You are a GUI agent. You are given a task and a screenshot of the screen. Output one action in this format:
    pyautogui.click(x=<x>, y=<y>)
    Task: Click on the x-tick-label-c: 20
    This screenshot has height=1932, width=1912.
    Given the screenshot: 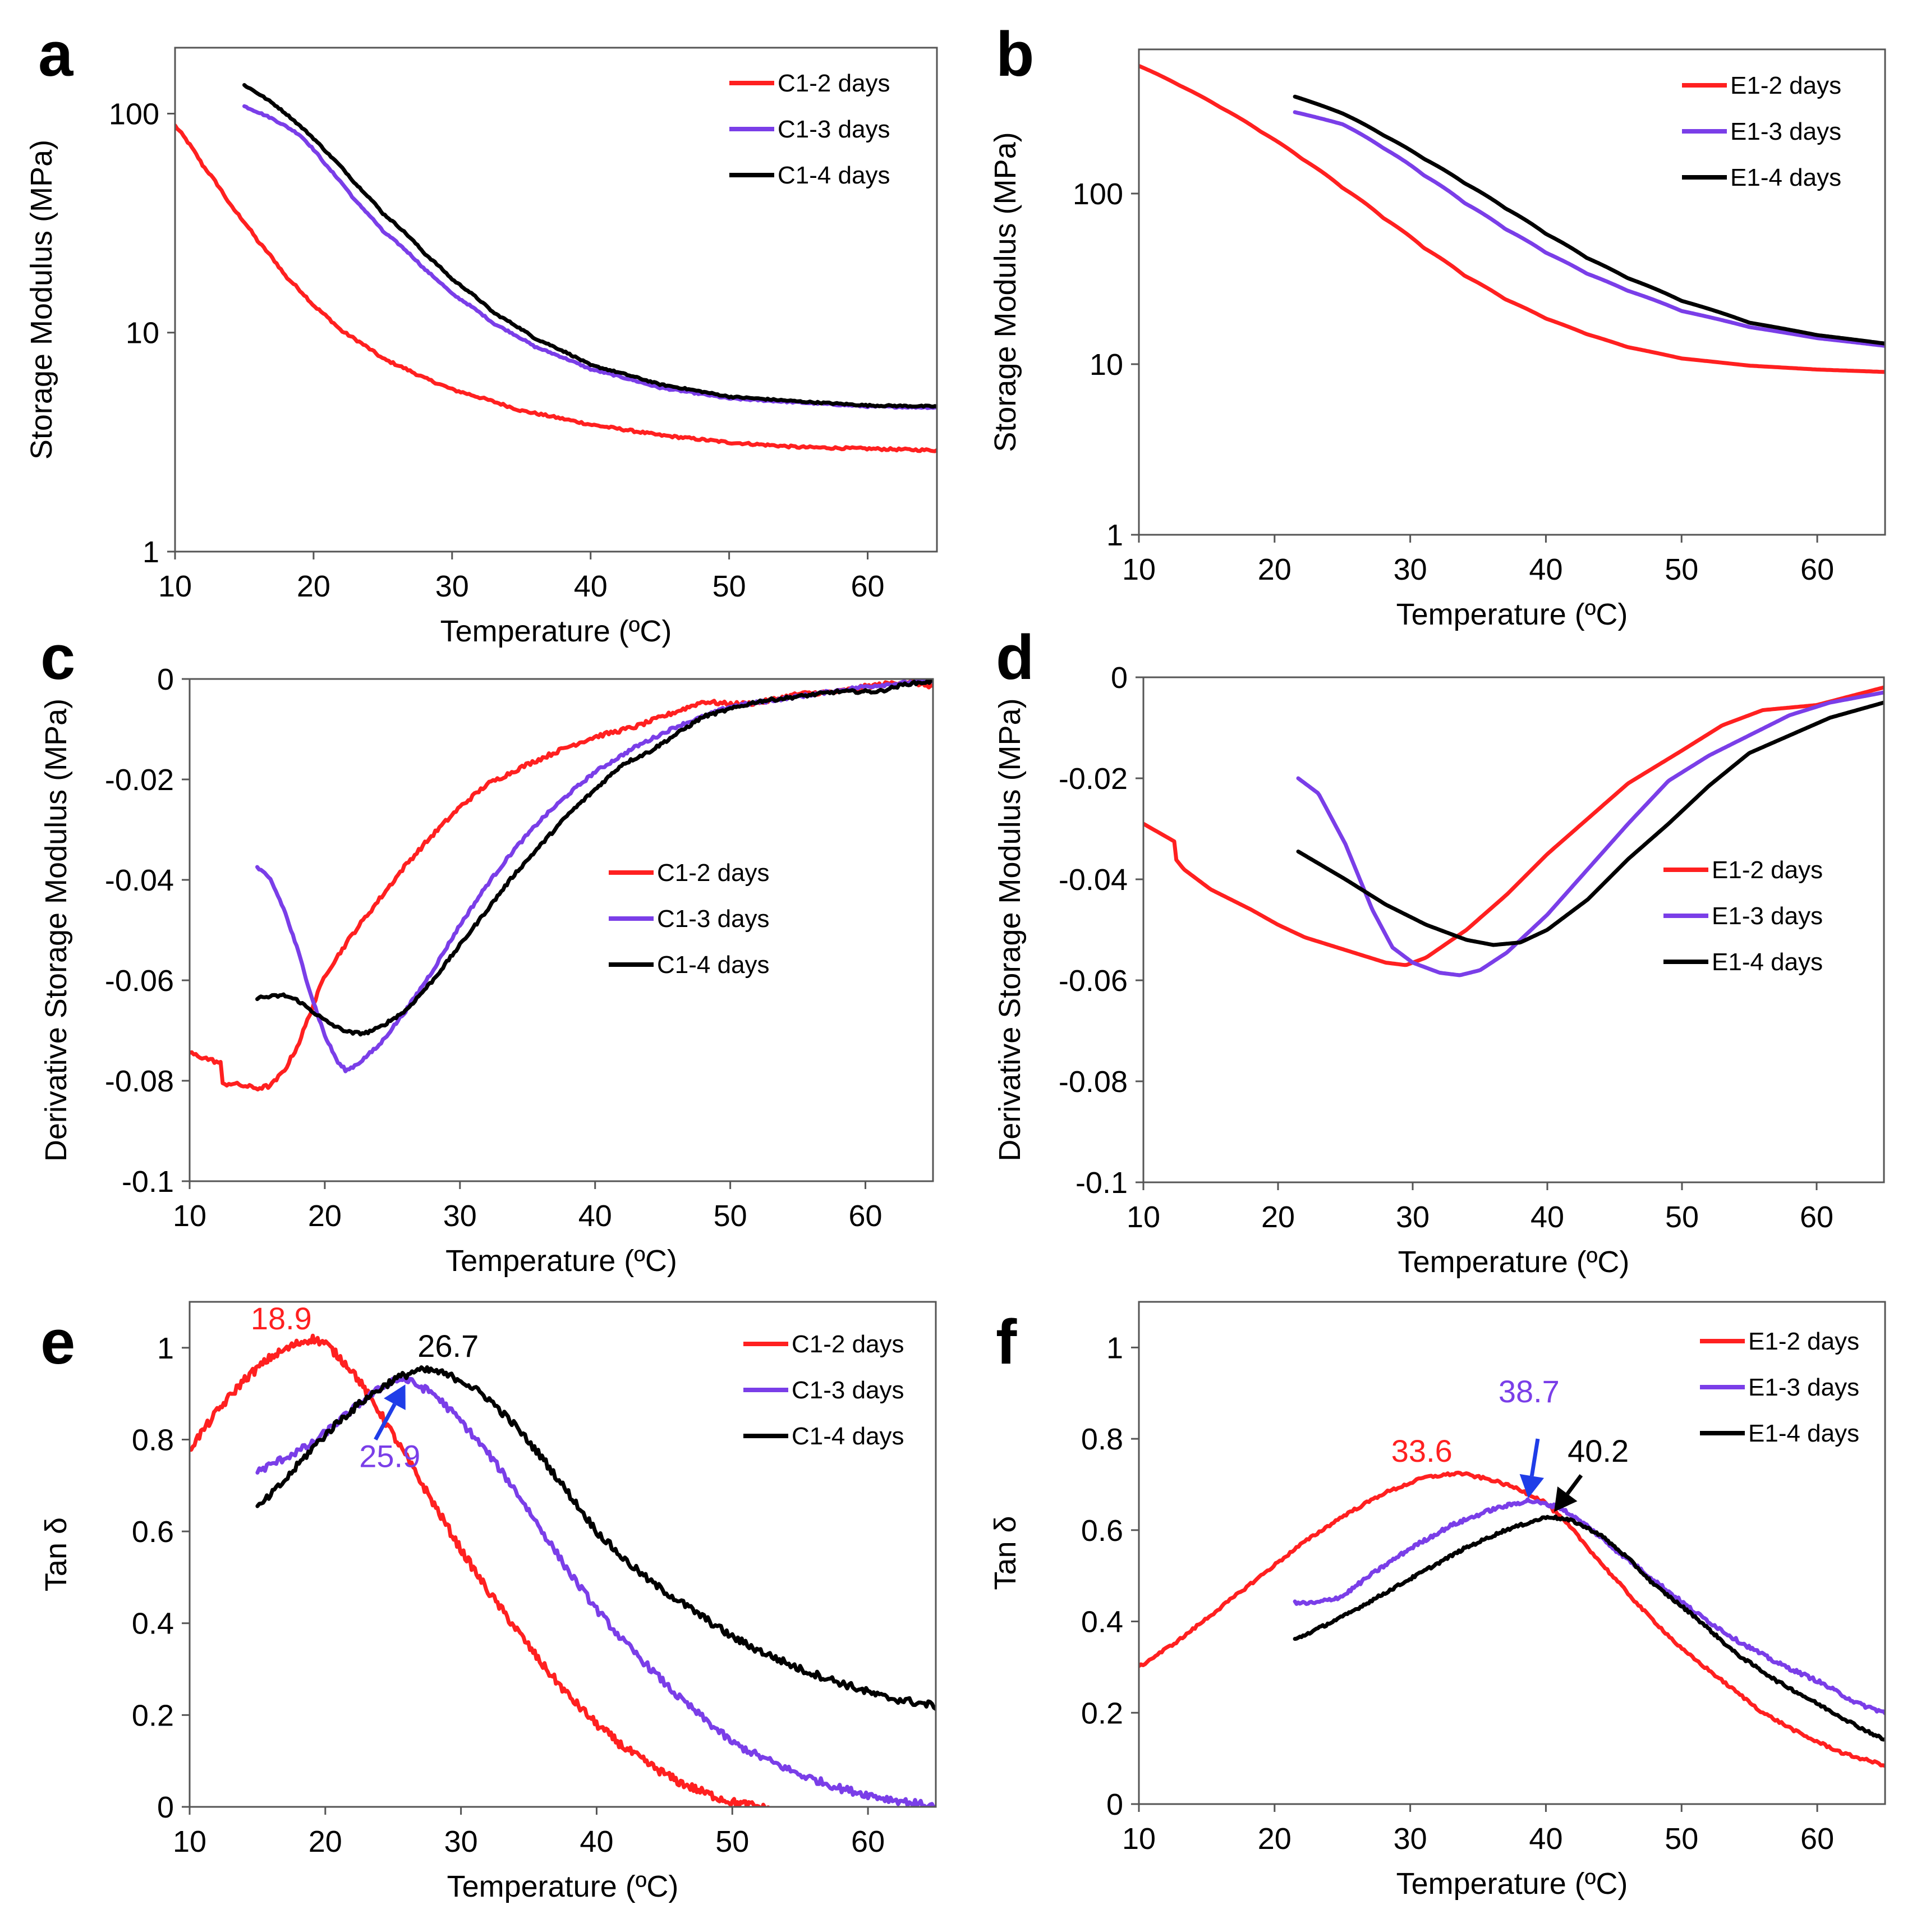 What is the action you would take?
    pyautogui.click(x=325, y=1216)
    